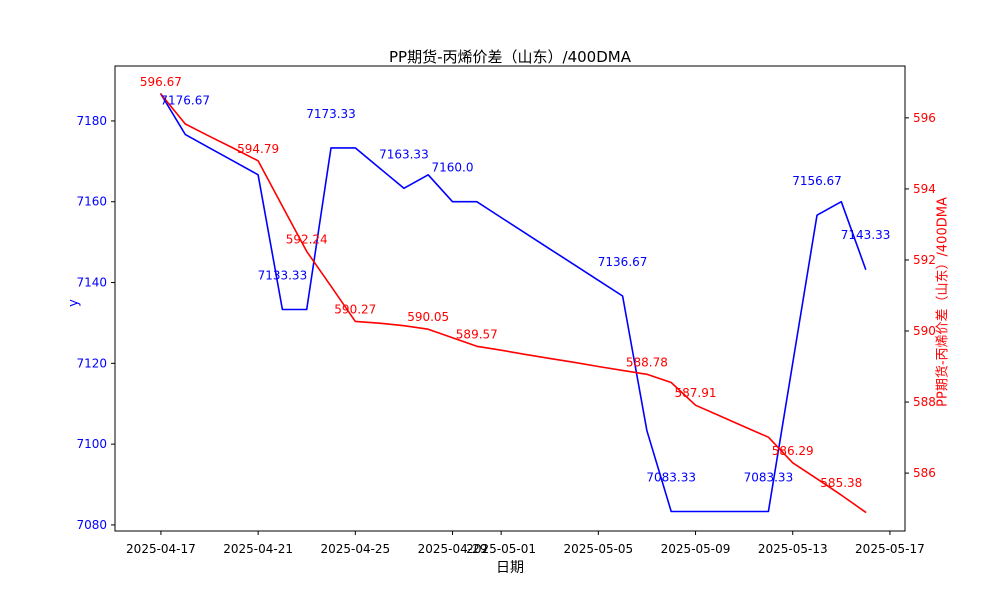 The image size is (1000, 600). I want to click on y-left-tick-label: 7140, so click(91, 283).